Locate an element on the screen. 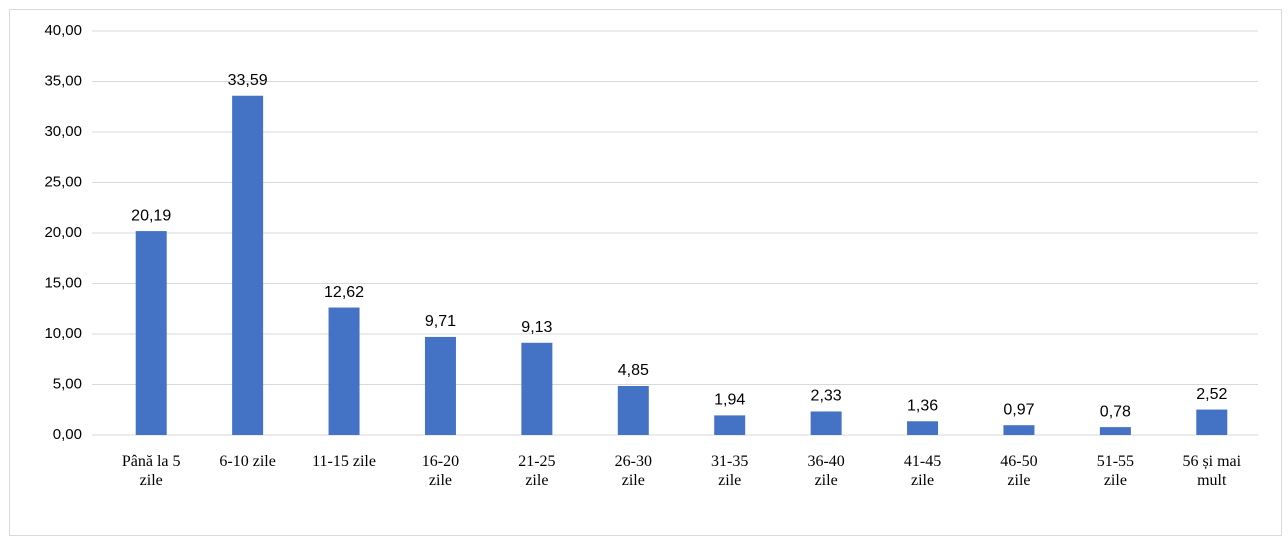 This screenshot has height=541, width=1288. data-label: 0,97 is located at coordinates (1018, 409).